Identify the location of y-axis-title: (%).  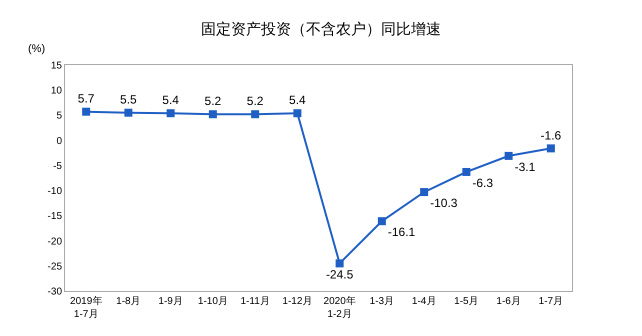
(37, 49).